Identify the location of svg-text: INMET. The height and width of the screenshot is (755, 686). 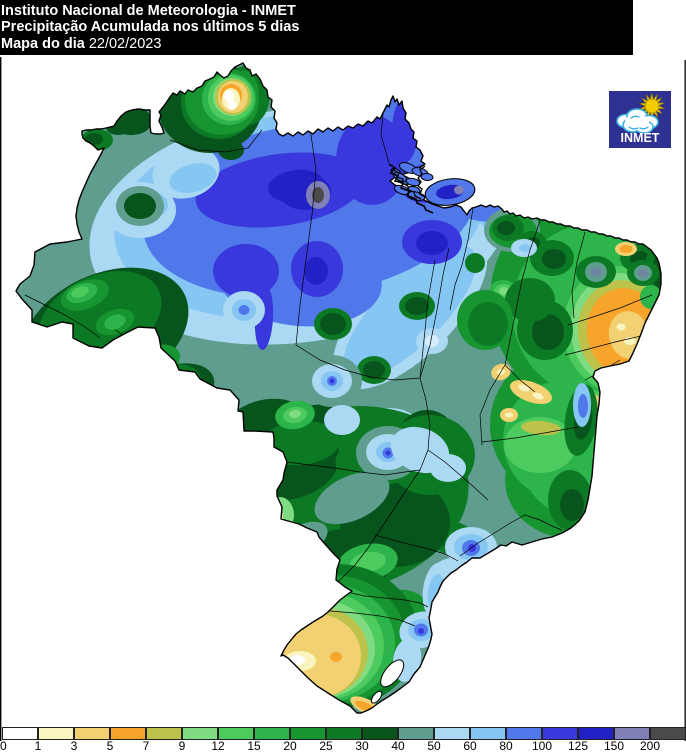
(640, 138).